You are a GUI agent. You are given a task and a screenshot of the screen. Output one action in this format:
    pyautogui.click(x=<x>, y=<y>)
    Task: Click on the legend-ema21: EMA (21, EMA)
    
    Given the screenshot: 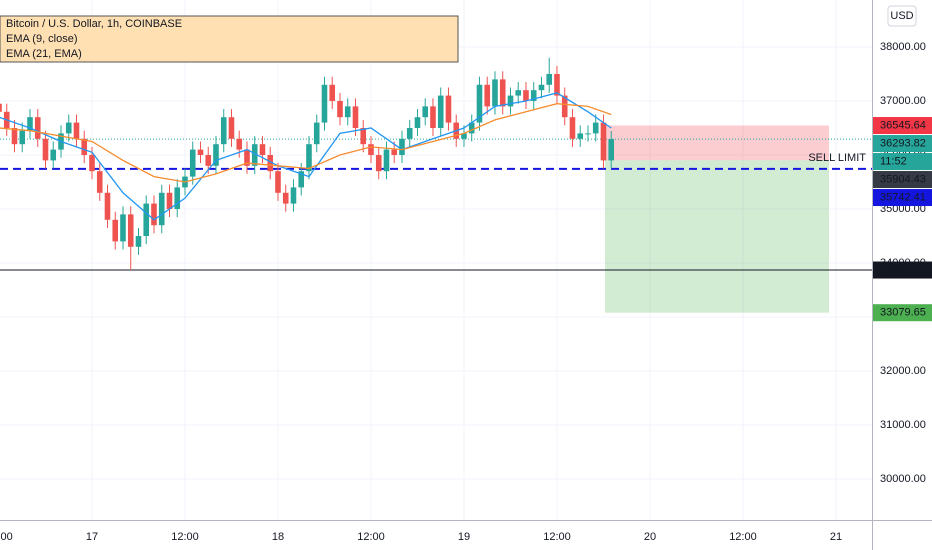 What is the action you would take?
    pyautogui.click(x=44, y=54)
    